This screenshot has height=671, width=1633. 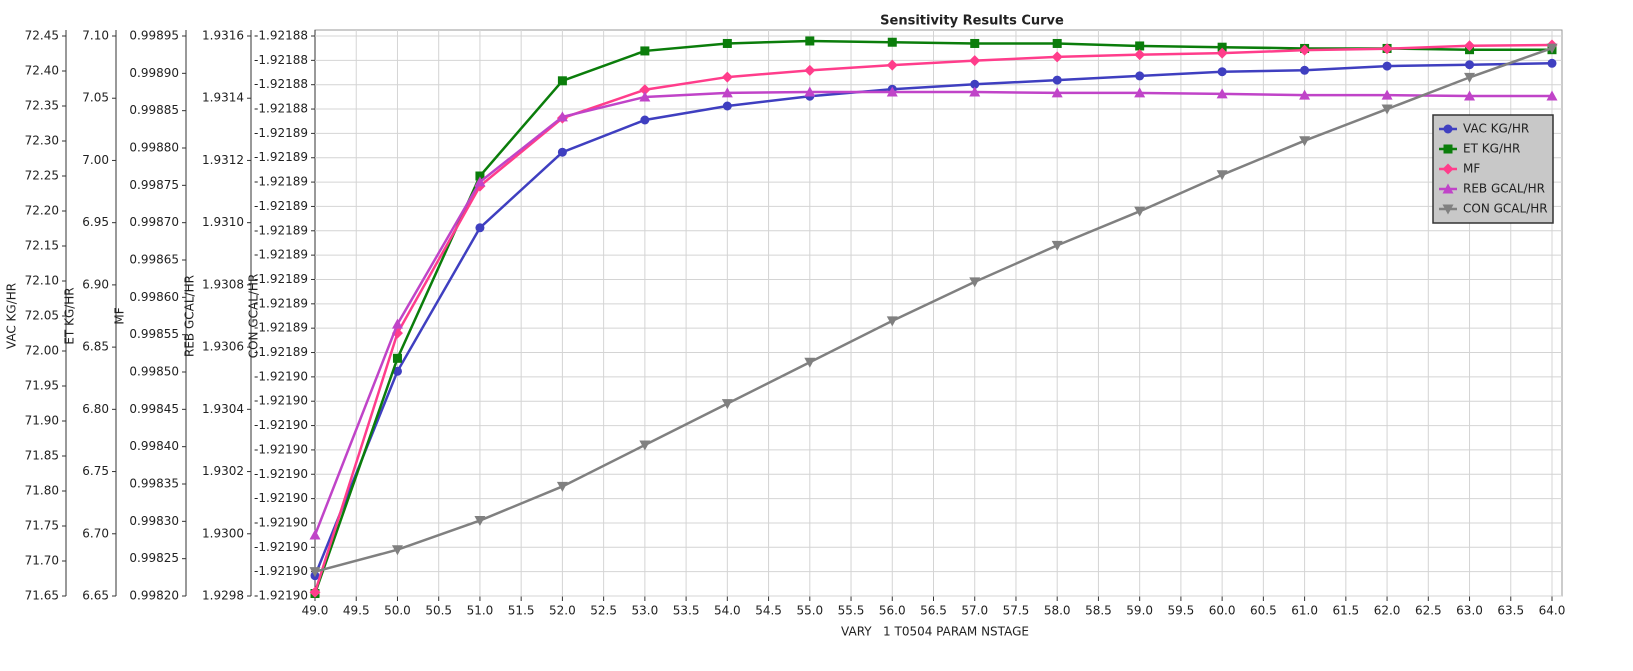 I want to click on x-tick-label: 62.0, so click(x=1387, y=611).